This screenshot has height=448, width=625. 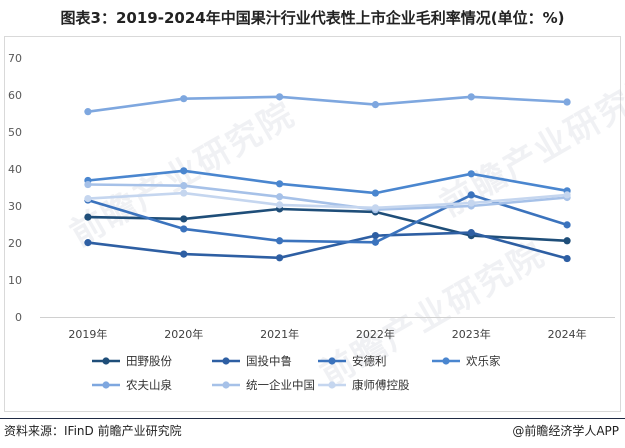 I want to click on y-tick-label: 0, so click(x=18, y=317).